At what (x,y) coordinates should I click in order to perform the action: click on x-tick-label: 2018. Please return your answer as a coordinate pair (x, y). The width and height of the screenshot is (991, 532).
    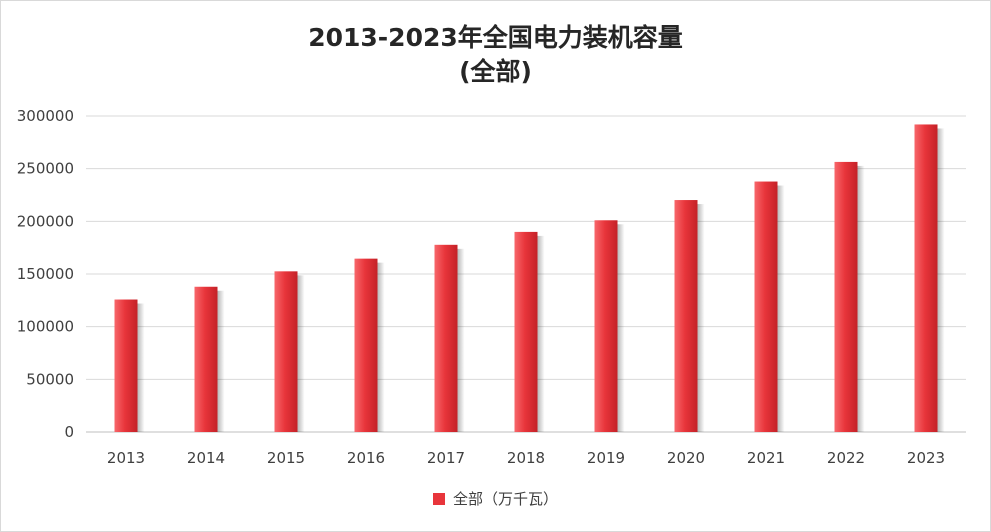
    Looking at the image, I should click on (526, 458).